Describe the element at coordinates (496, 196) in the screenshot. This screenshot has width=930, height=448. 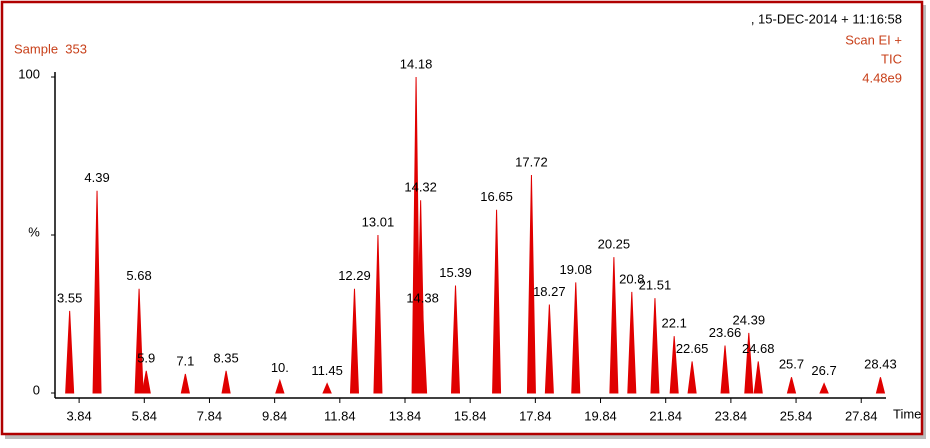
I see `peak-label: 16.65` at that location.